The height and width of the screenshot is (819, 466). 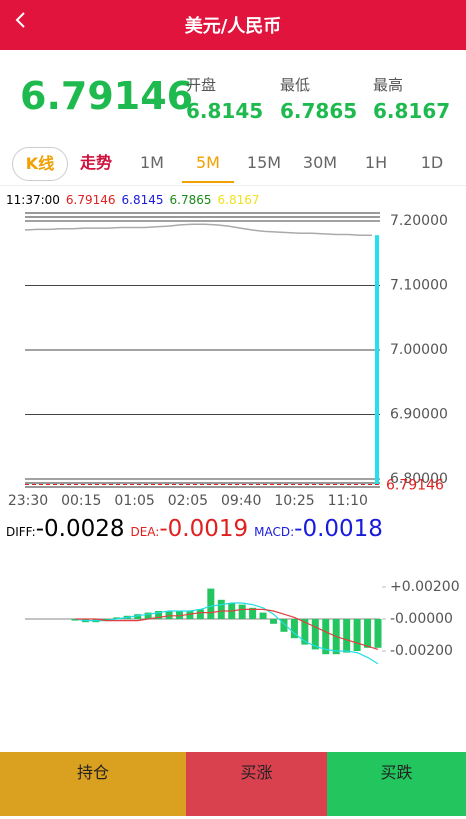 I want to click on candle, so click(x=377, y=360).